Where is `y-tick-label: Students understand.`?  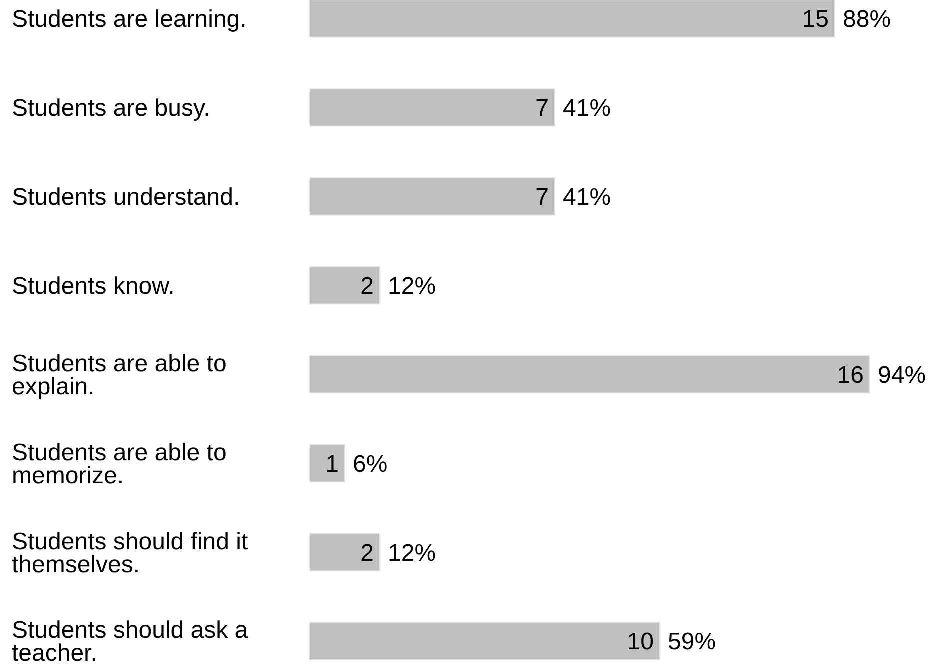 y-tick-label: Students understand. is located at coordinates (126, 197).